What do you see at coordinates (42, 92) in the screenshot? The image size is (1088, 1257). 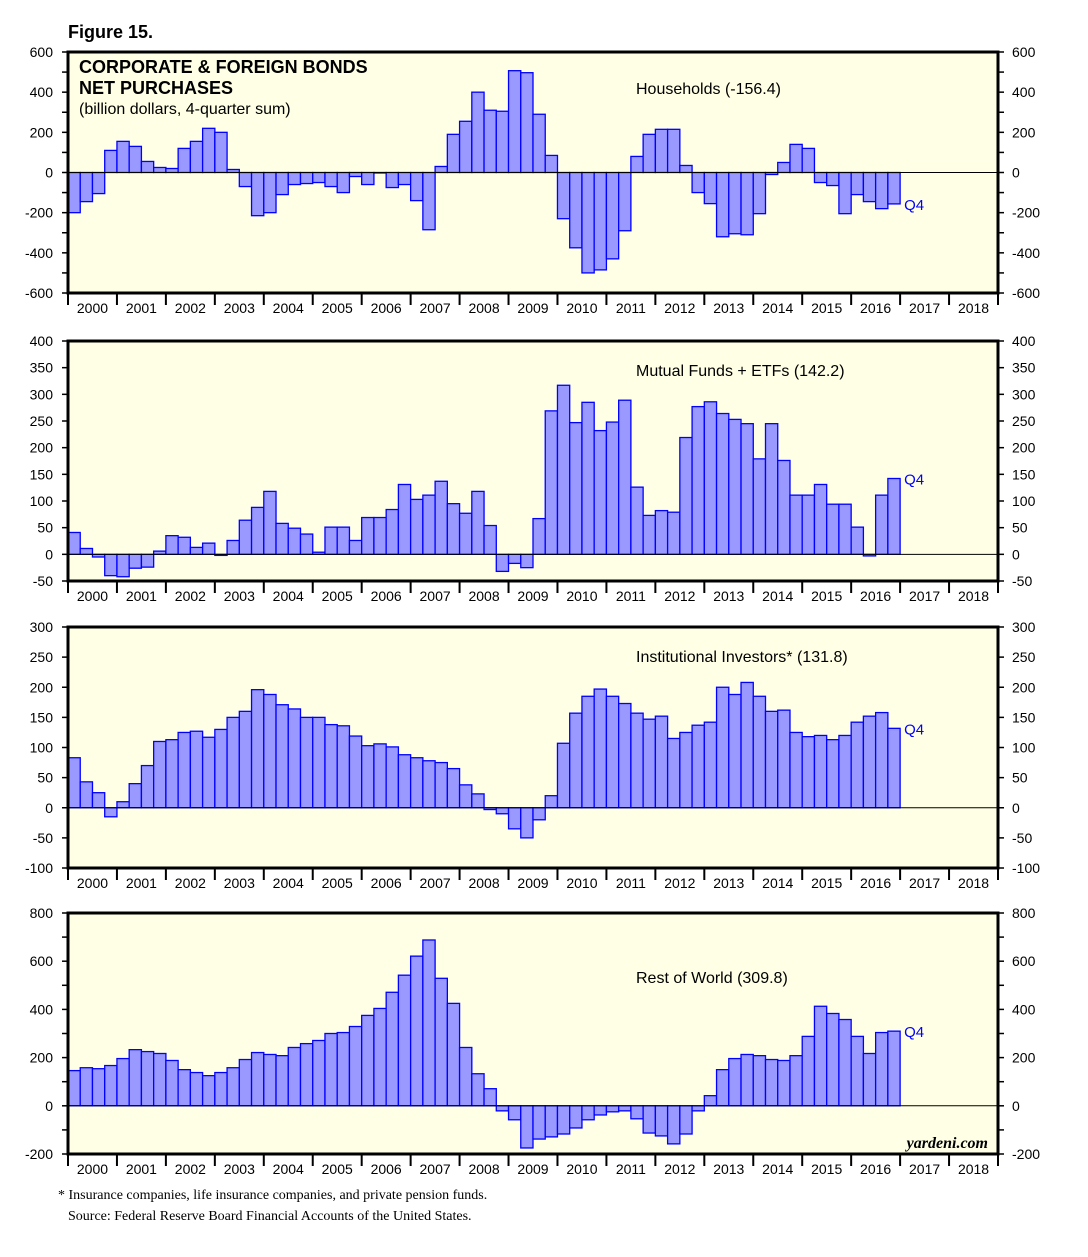 I see `y-tick-label-left: 400` at bounding box center [42, 92].